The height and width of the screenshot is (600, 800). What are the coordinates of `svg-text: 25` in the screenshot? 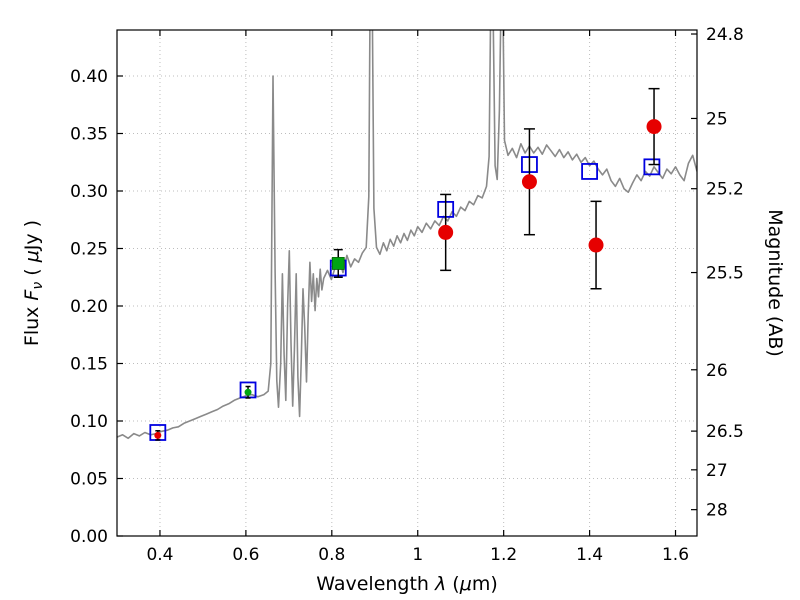 It's located at (717, 119).